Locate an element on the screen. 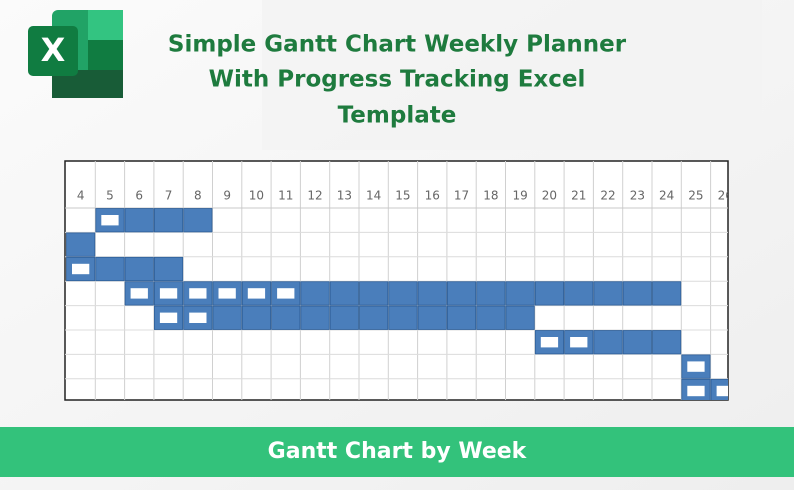 The image size is (794, 494). week-label: 4 is located at coordinates (81, 196).